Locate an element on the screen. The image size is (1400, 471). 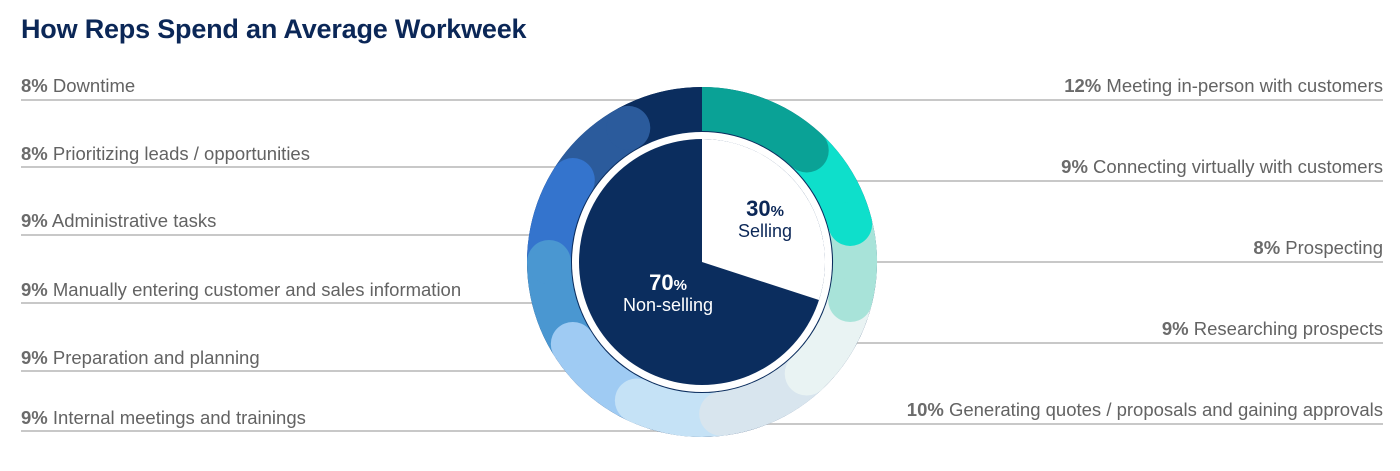
selling-slice is located at coordinates (764, 220).